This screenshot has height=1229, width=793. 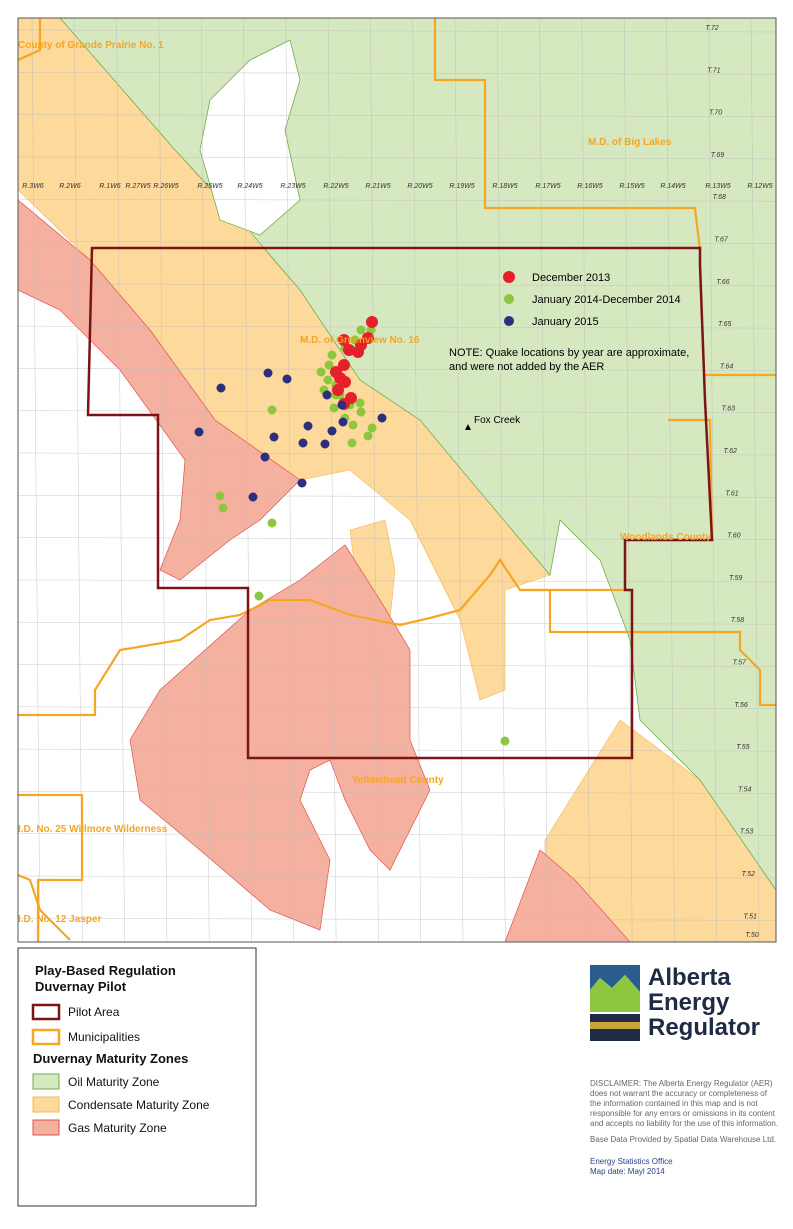 What do you see at coordinates (731, 493) in the screenshot?
I see `township-label: T.61` at bounding box center [731, 493].